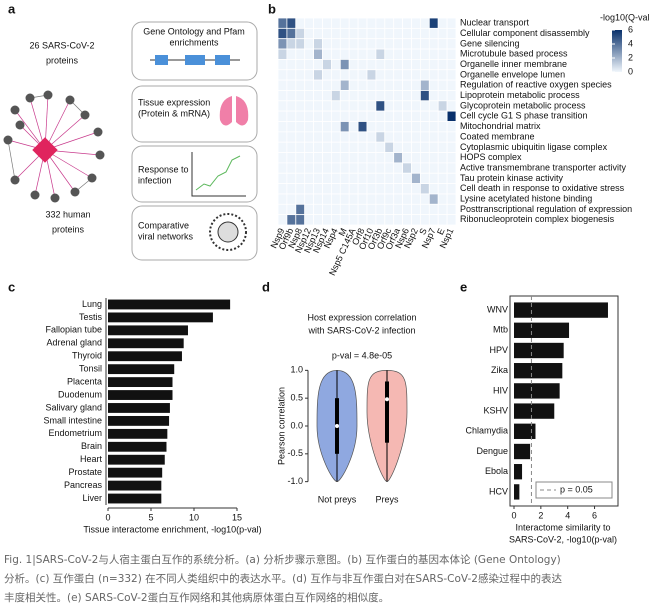  Describe the element at coordinates (62, 60) in the screenshot. I see `proteins-label: proteins` at that location.